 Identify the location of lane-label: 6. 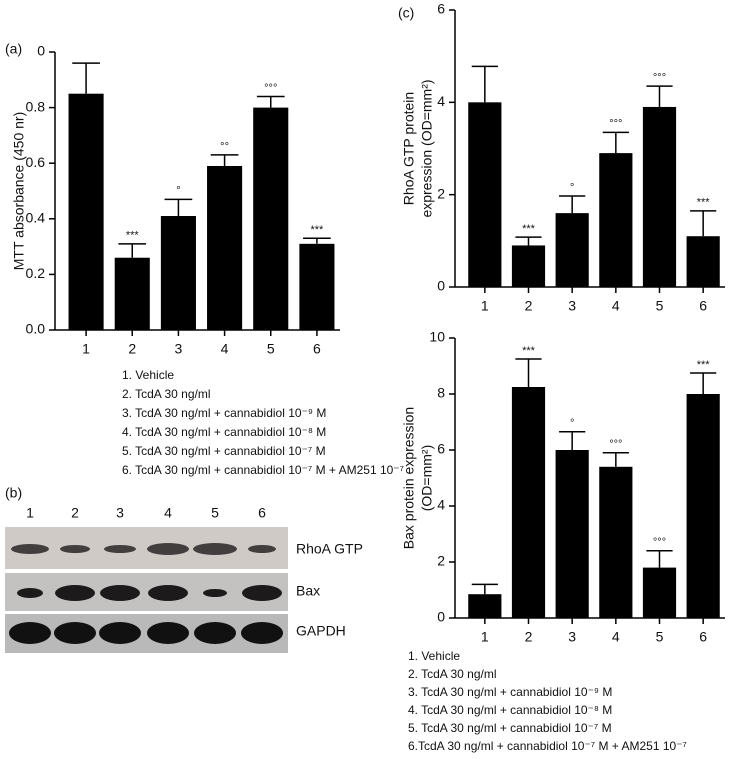
(262, 513).